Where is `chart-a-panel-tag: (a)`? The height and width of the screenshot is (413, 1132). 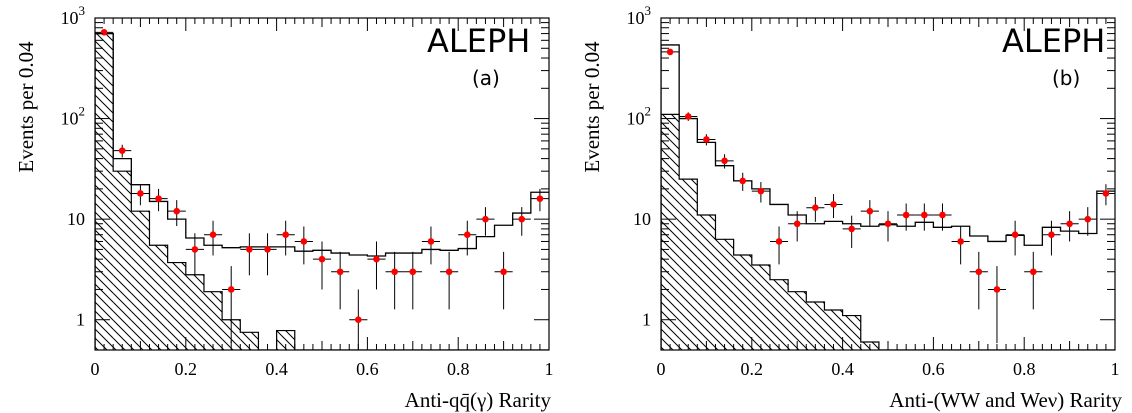 chart-a-panel-tag: (a) is located at coordinates (486, 78).